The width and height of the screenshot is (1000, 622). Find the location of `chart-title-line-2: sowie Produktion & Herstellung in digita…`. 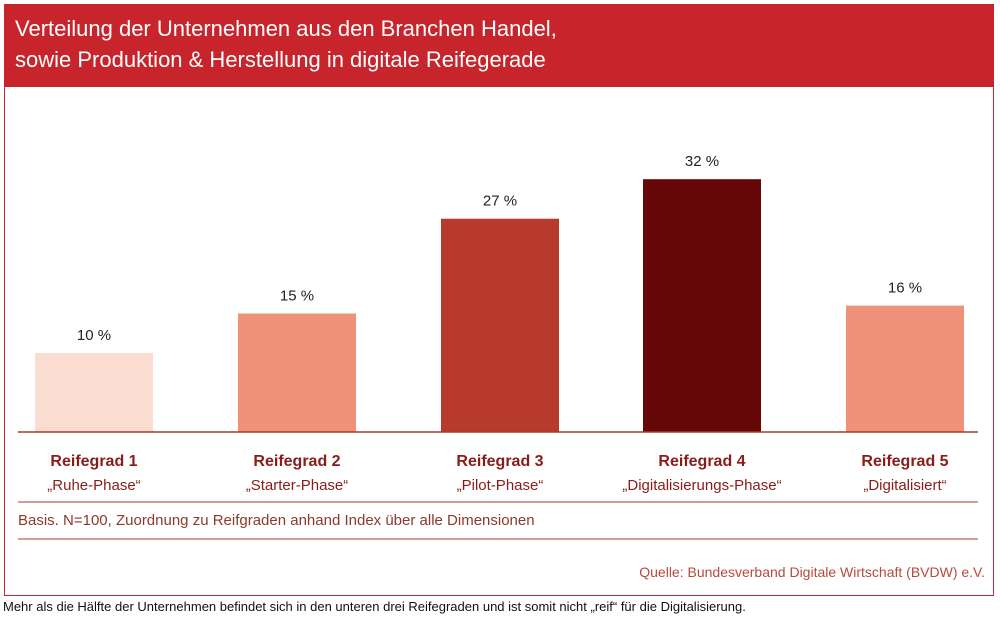

chart-title-line-2: sowie Produktion & Herstellung in digita… is located at coordinates (280, 59).